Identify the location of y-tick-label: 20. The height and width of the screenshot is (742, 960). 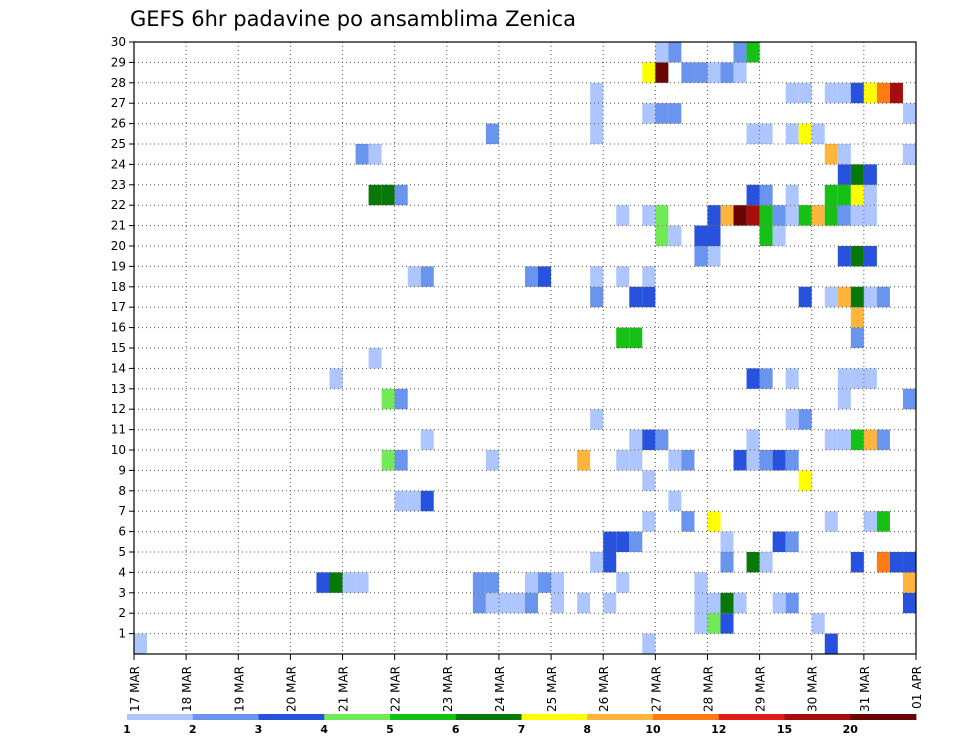
(118, 246).